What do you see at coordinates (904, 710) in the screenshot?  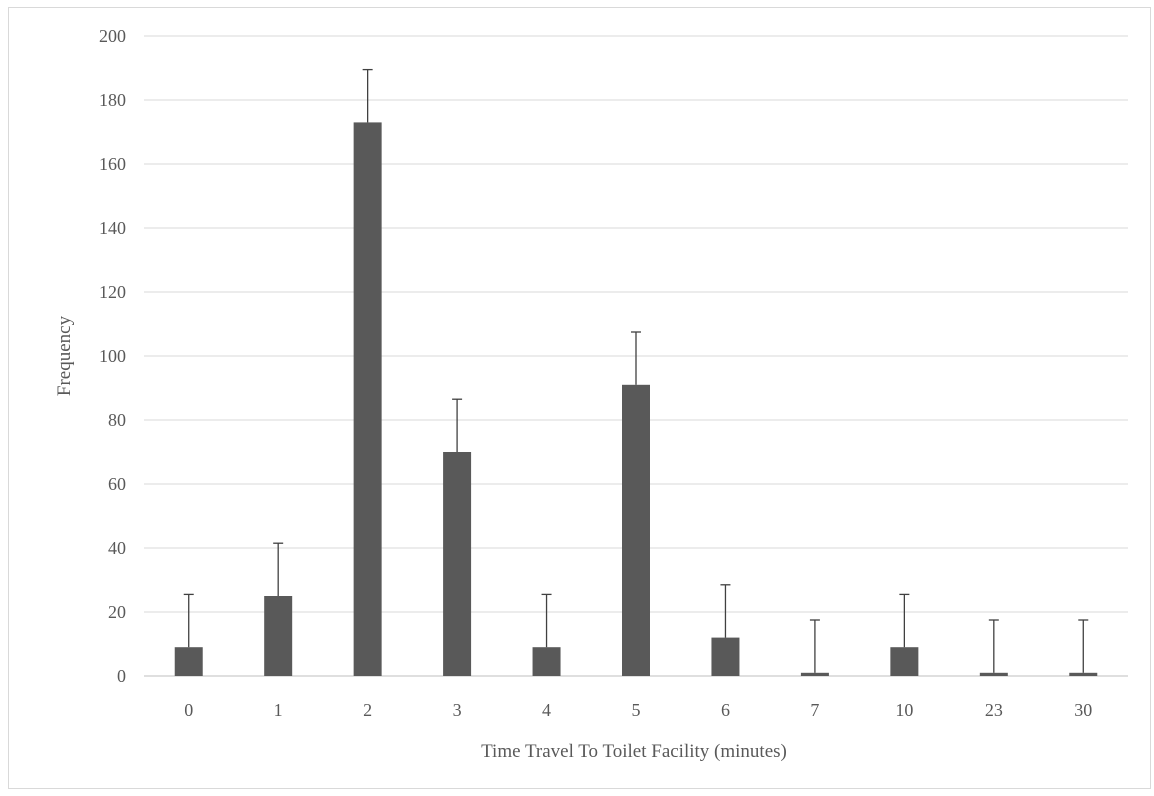 I see `x-tick-label: 10` at bounding box center [904, 710].